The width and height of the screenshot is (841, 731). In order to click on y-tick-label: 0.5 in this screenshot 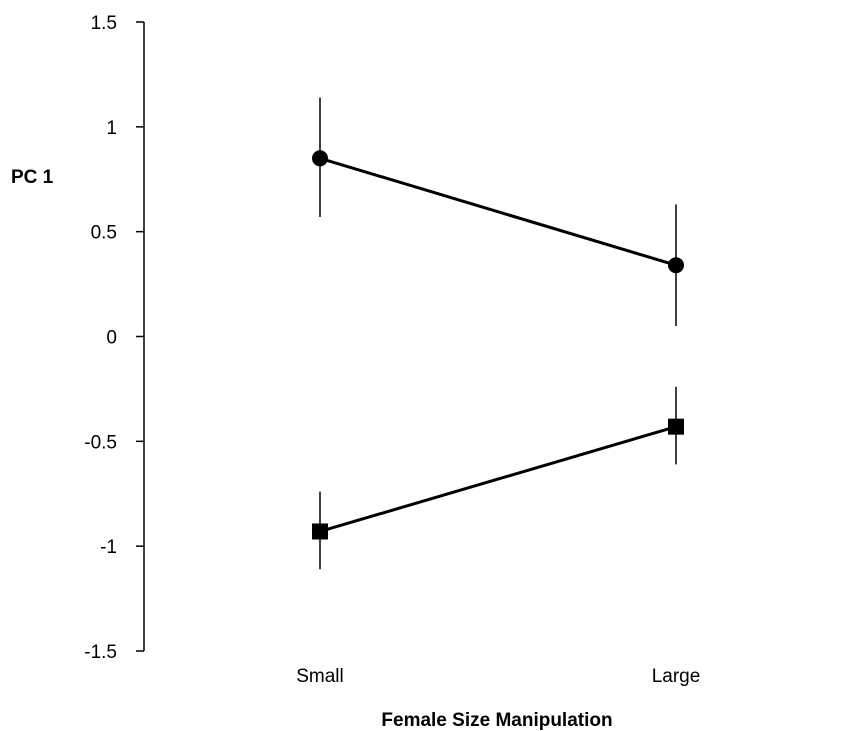, I will do `click(104, 233)`.